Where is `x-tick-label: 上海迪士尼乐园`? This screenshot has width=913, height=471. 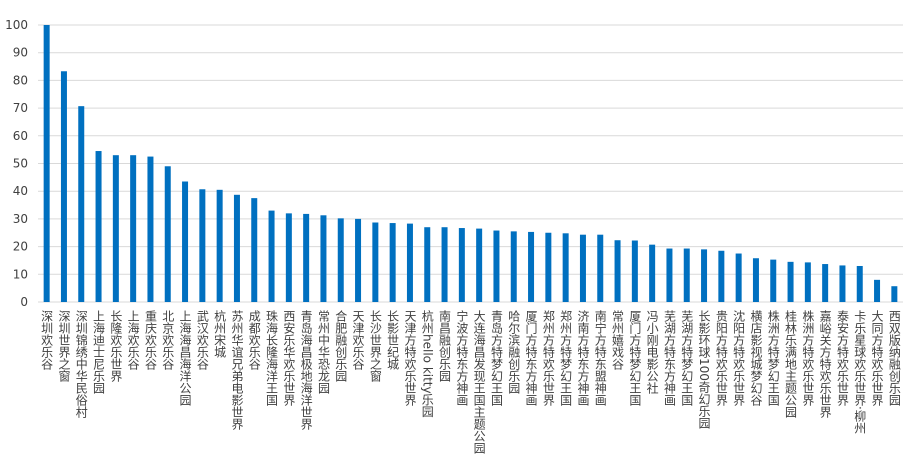
x-tick-label: 上海迪士尼乐园 is located at coordinates (99, 352).